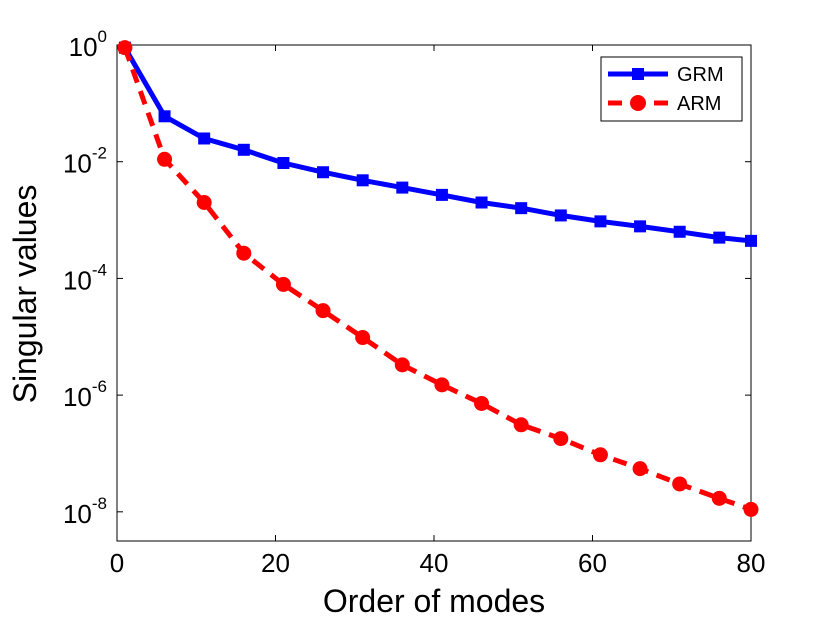 Image resolution: width=830 pixels, height=623 pixels. I want to click on y-tick-label: 10⁻², so click(85, 161).